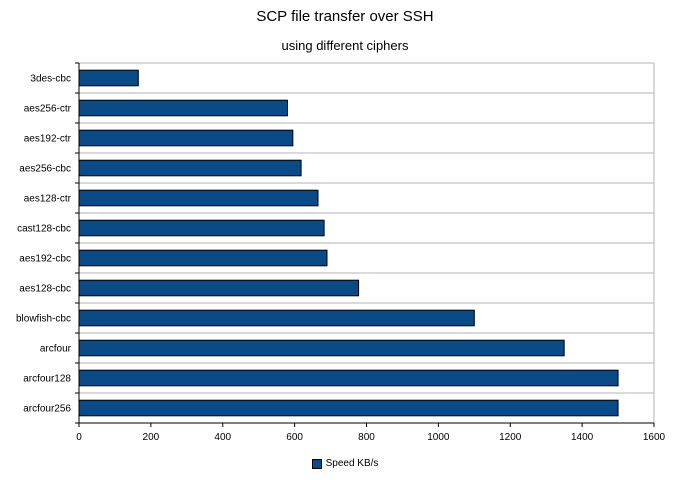 The height and width of the screenshot is (483, 690). What do you see at coordinates (48, 139) in the screenshot?
I see `y-tick-label: aes192-ctr` at bounding box center [48, 139].